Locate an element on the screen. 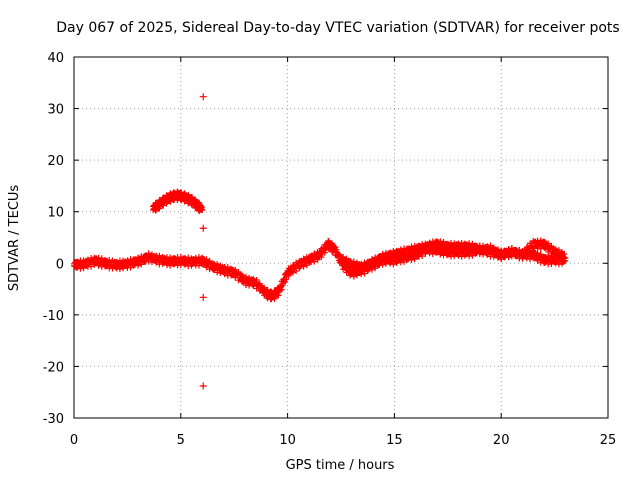  y-tick-label: -10 is located at coordinates (53, 316).